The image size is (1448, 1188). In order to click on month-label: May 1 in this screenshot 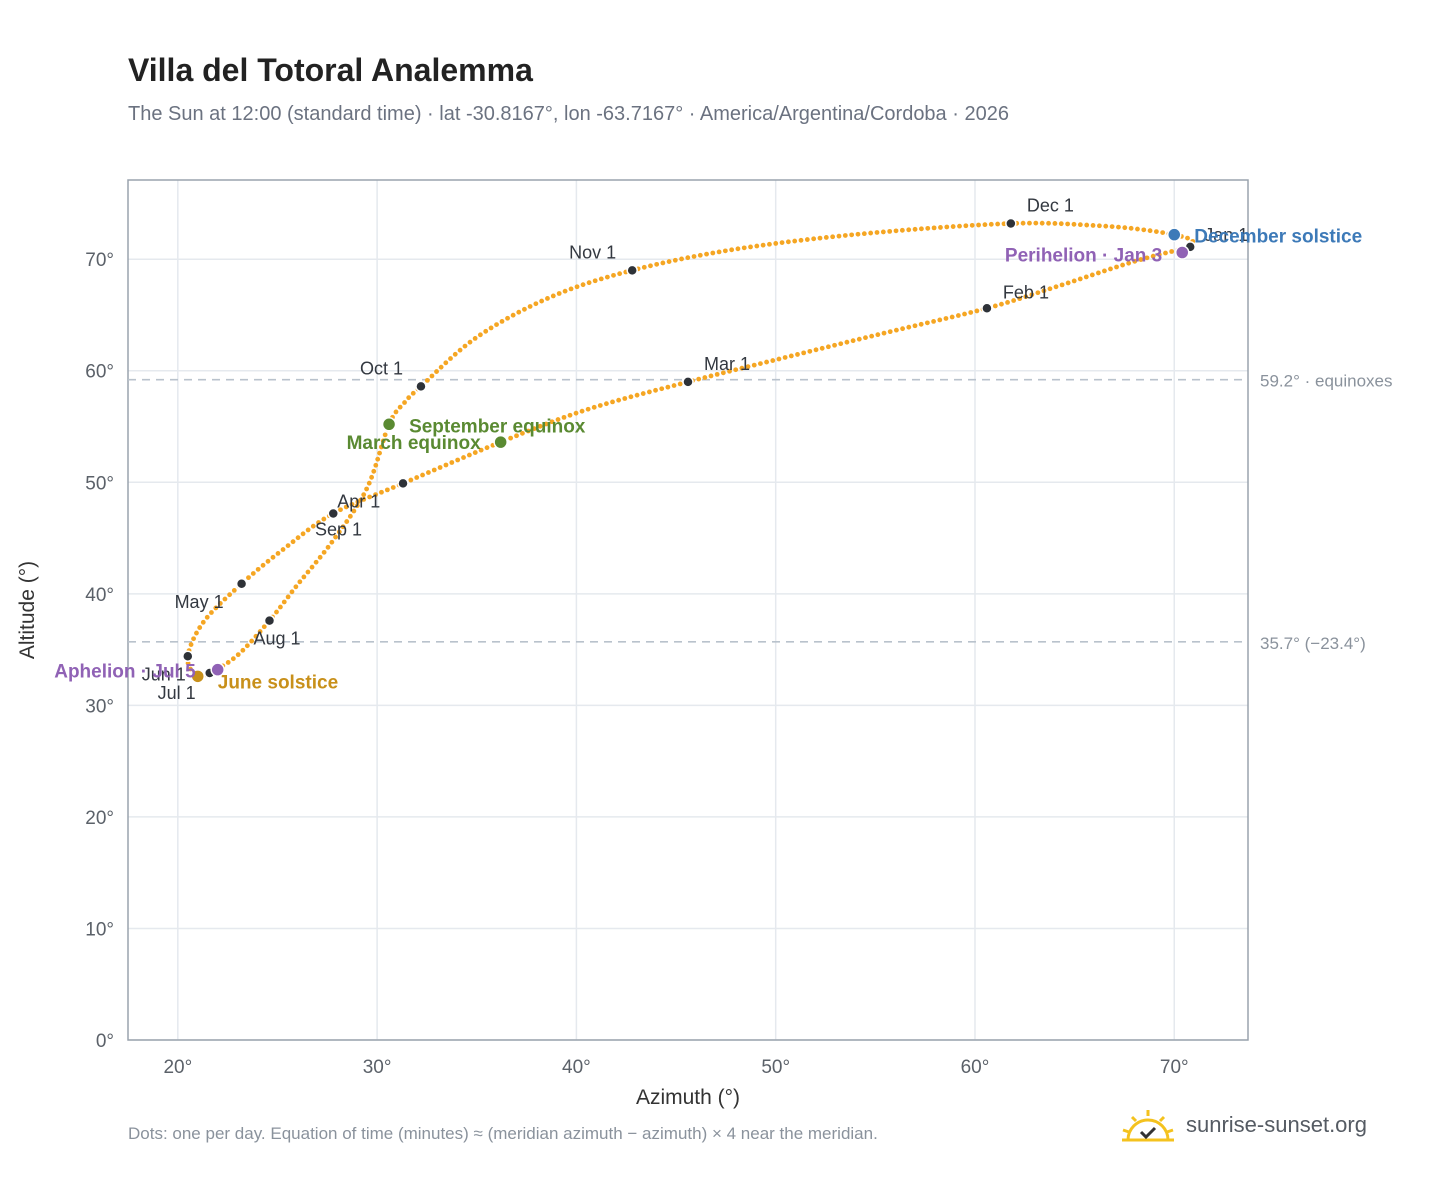, I will do `click(199, 602)`.